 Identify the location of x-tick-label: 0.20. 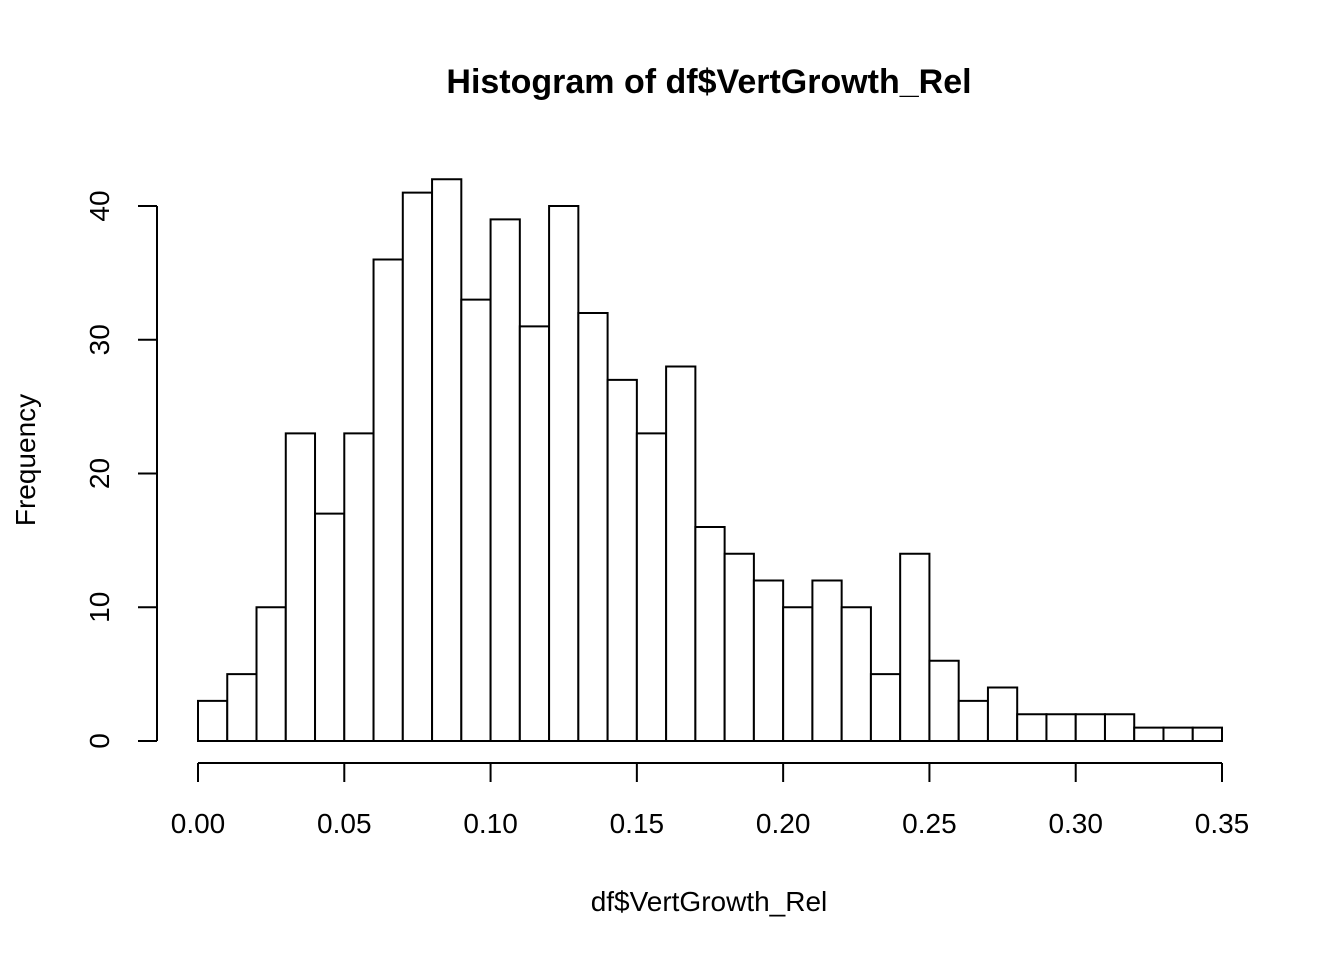
(783, 823).